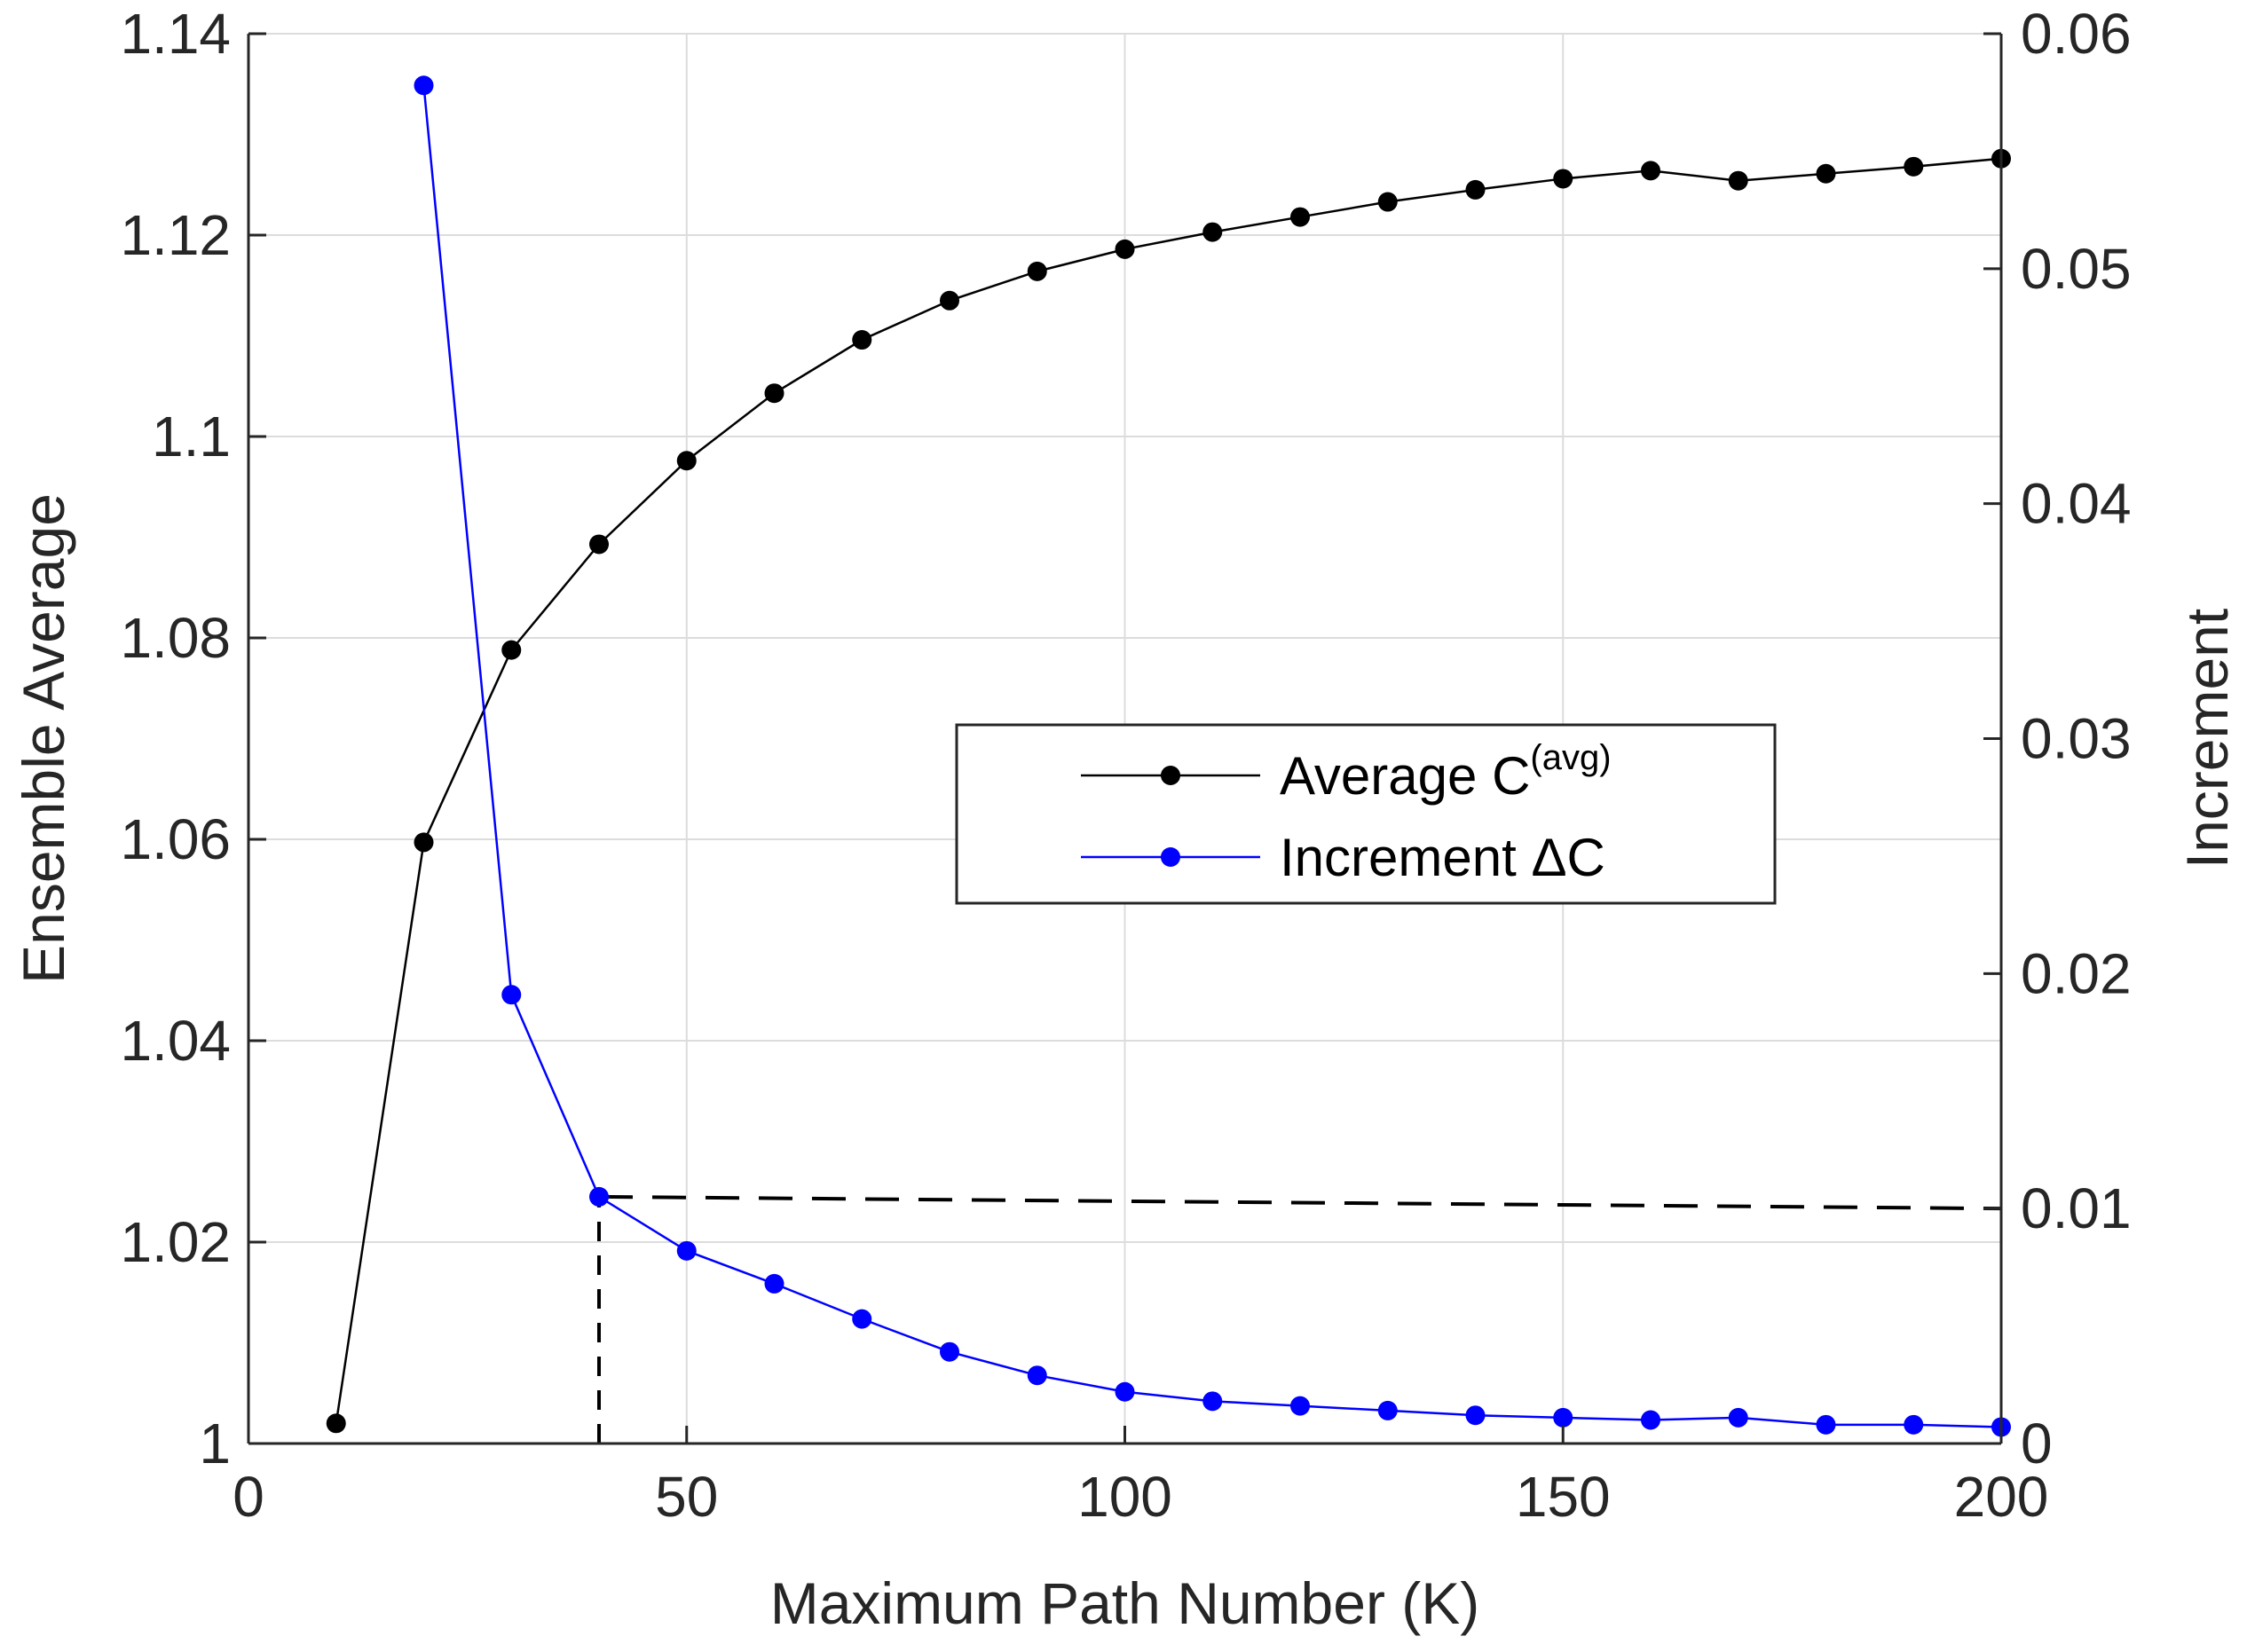 This screenshot has height=1652, width=2247. I want to click on right-y-axis-title: Increment, so click(2207, 739).